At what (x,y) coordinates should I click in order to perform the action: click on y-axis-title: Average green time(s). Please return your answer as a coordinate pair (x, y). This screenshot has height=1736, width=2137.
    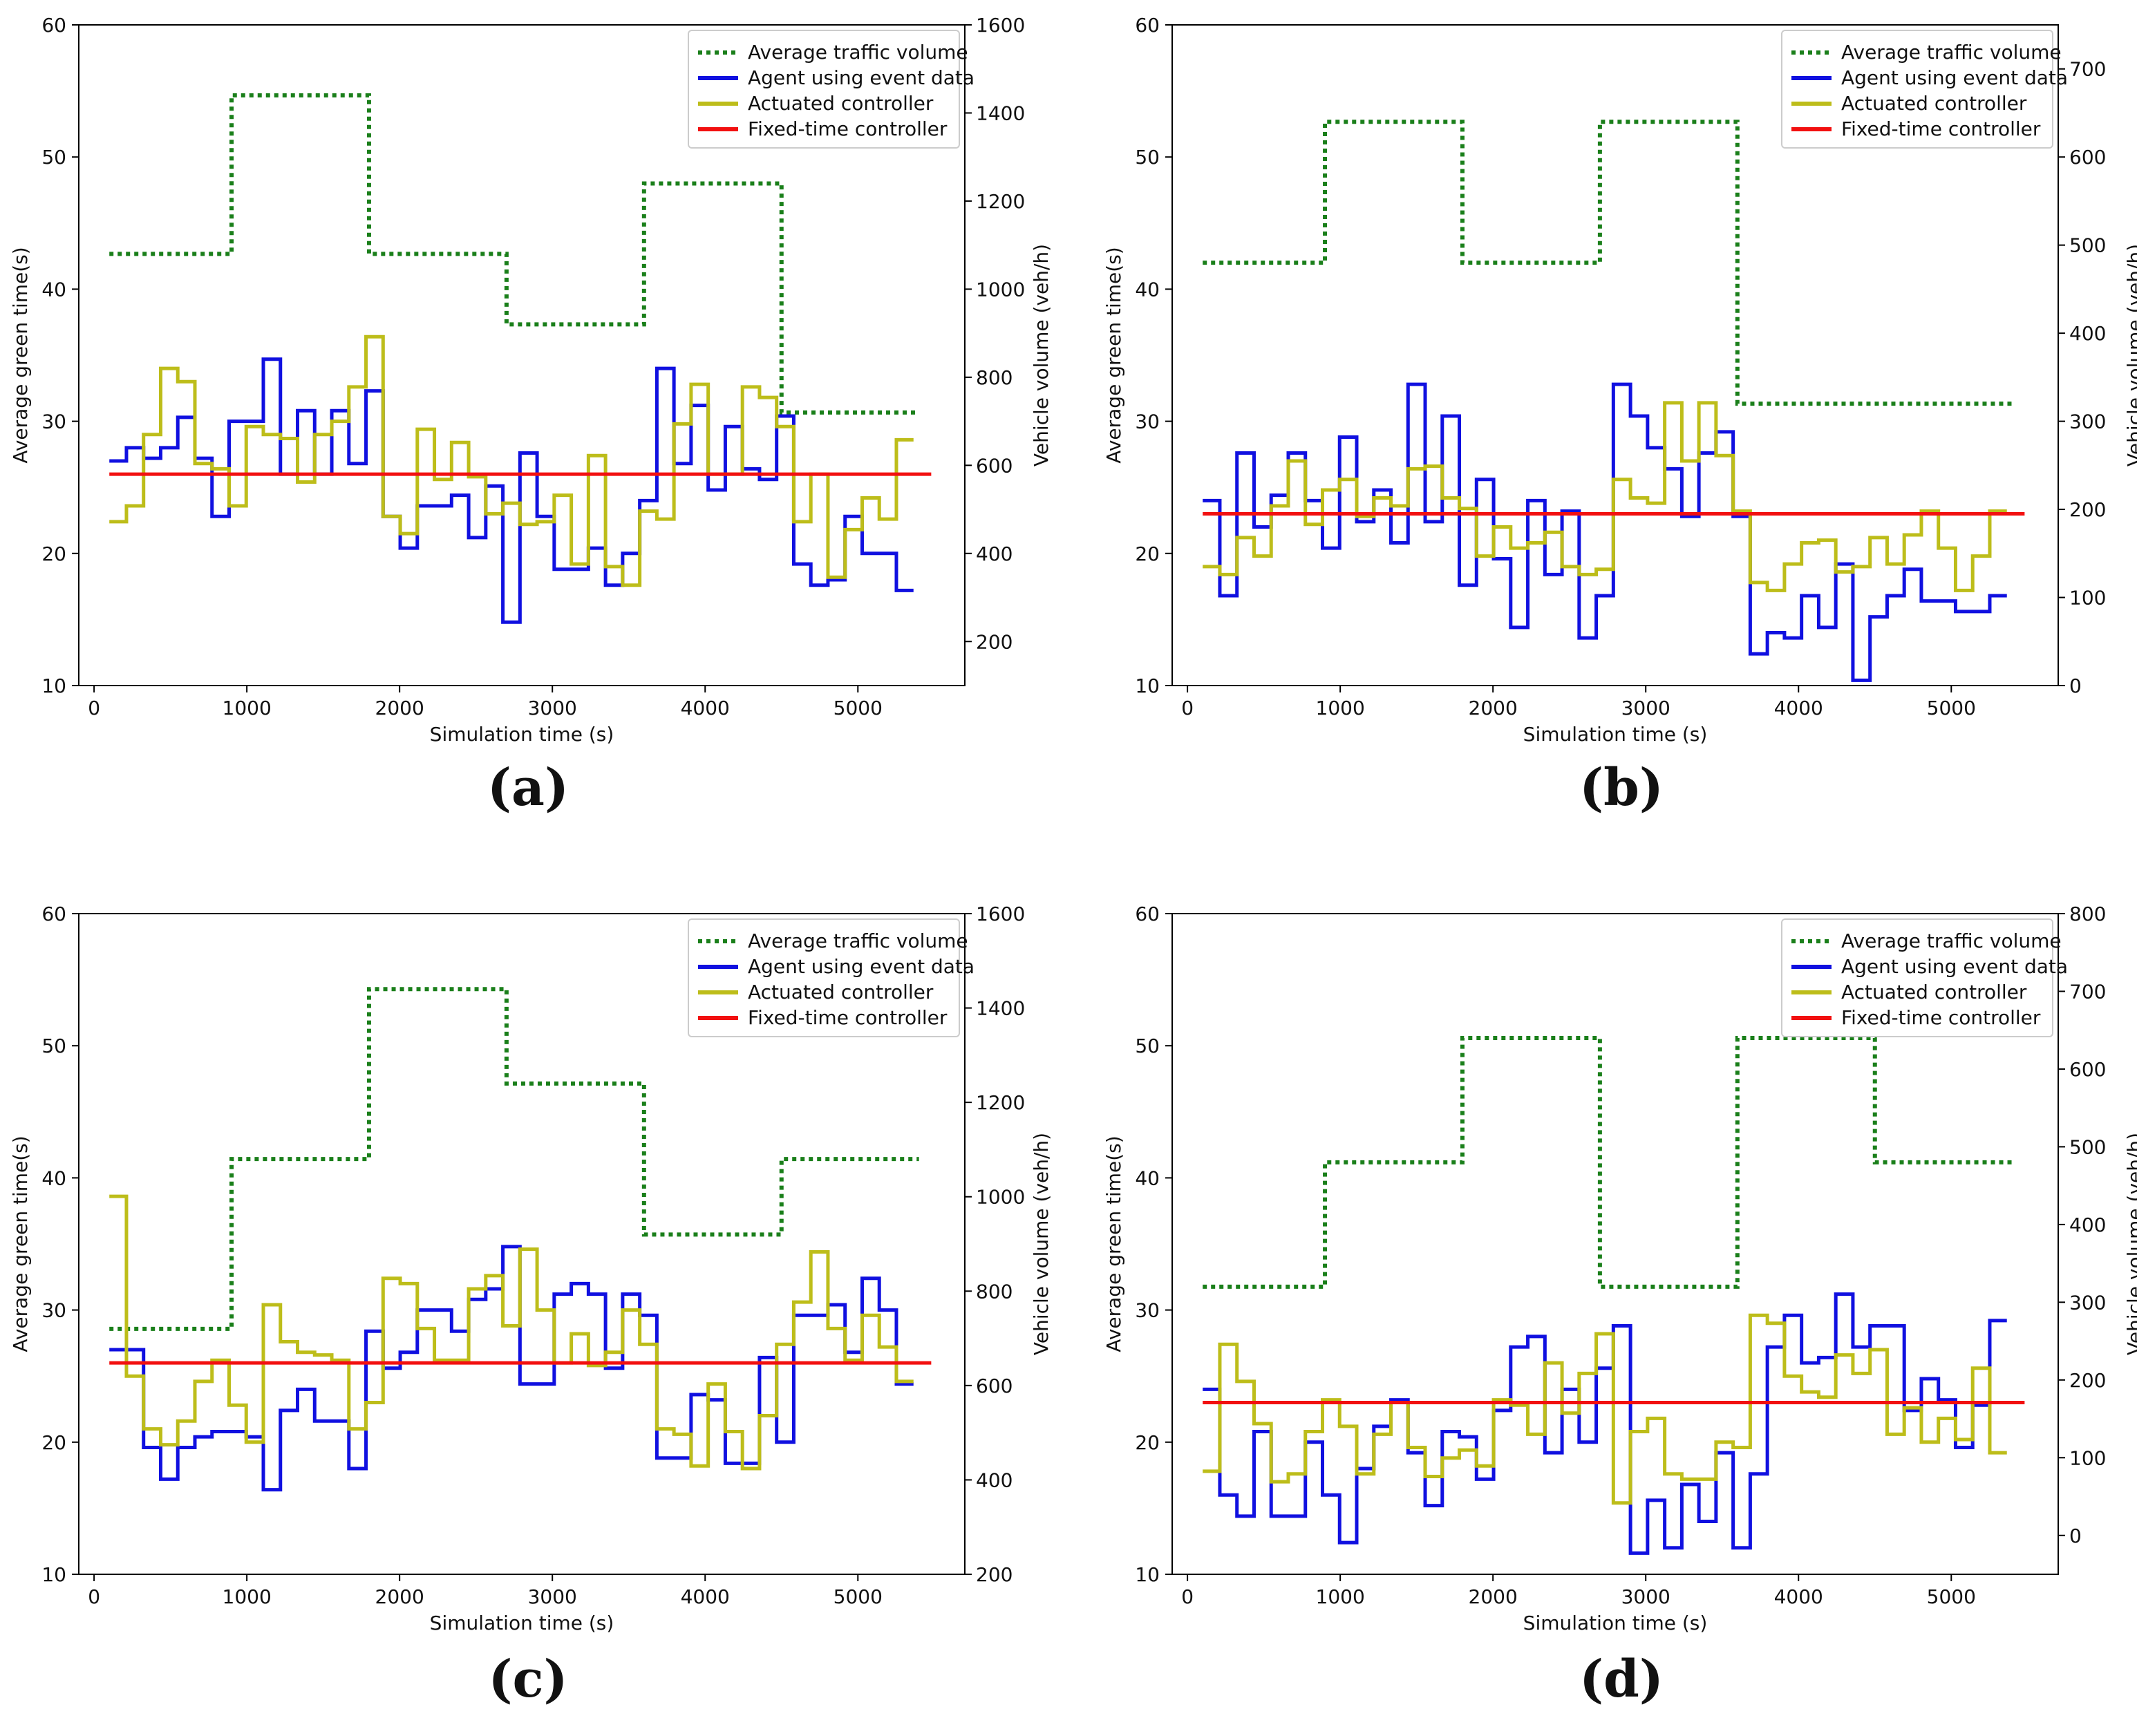
    Looking at the image, I should click on (1113, 355).